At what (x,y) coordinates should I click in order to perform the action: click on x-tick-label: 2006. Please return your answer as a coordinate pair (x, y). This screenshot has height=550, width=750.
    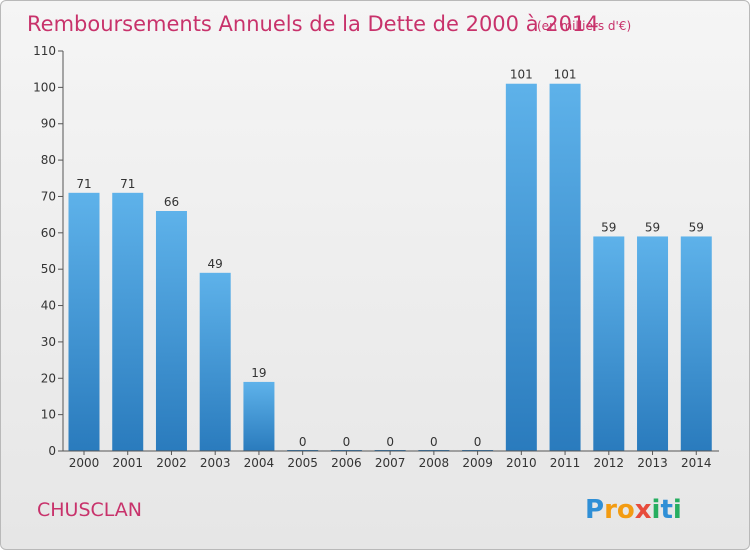
    Looking at the image, I should click on (346, 463).